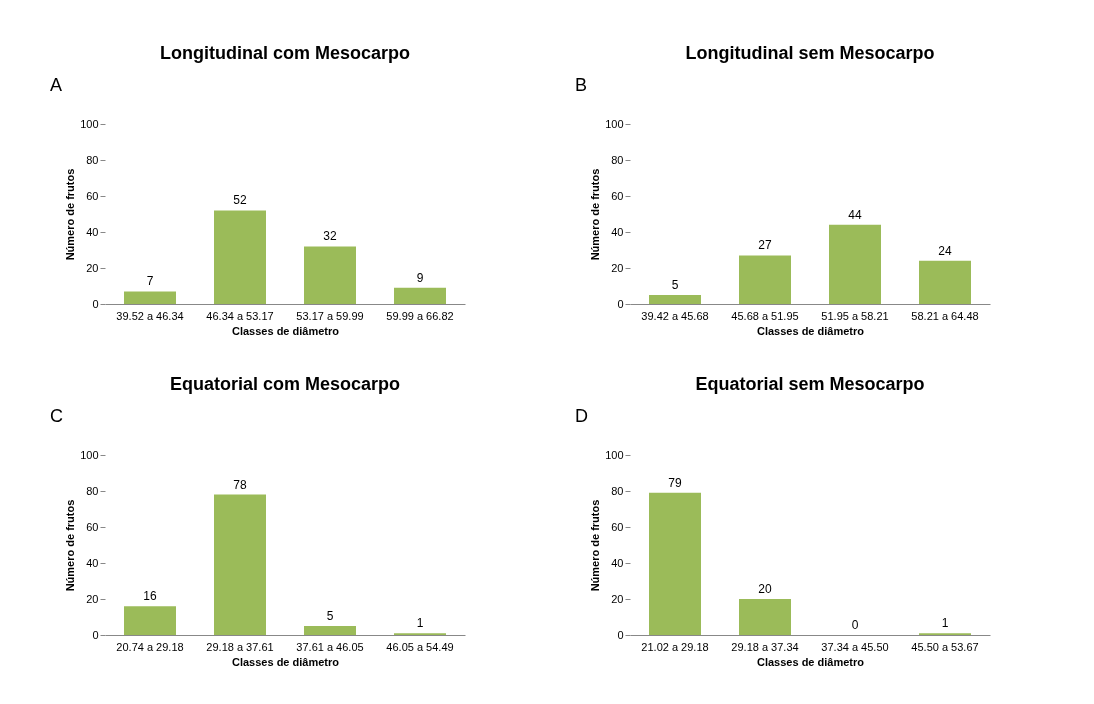 Image resolution: width=1094 pixels, height=704 pixels. I want to click on x-tick-label: 39.42 a 45.68, so click(675, 315).